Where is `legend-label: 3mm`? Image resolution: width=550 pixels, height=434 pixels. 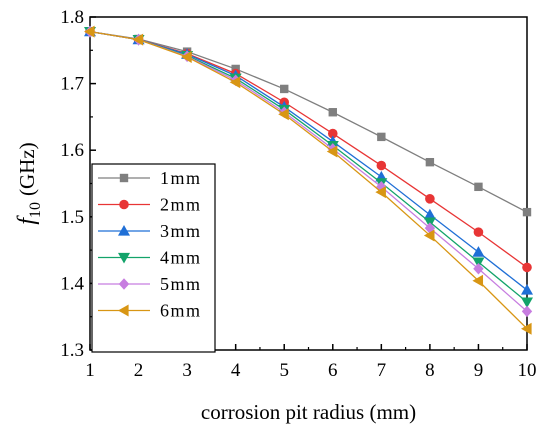
legend-label: 3mm is located at coordinates (181, 231).